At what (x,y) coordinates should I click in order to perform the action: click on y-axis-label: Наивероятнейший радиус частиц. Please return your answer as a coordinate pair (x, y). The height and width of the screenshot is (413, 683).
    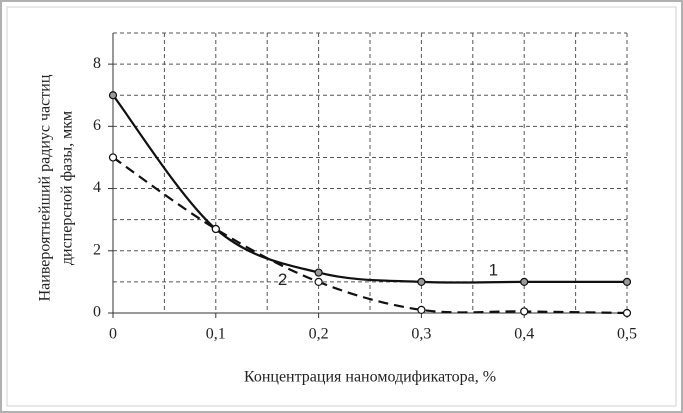
    Looking at the image, I should click on (45, 187).